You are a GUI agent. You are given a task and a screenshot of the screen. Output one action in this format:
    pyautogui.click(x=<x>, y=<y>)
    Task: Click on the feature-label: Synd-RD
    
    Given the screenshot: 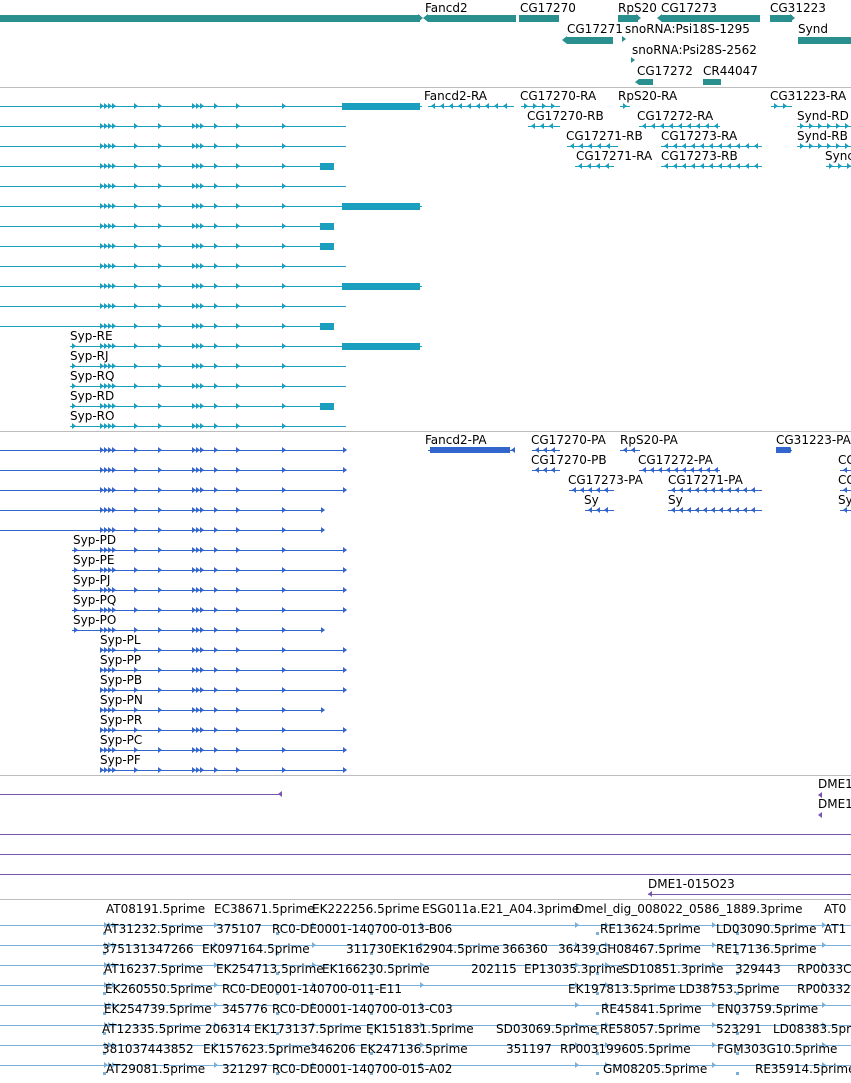 What is the action you would take?
    pyautogui.click(x=823, y=116)
    